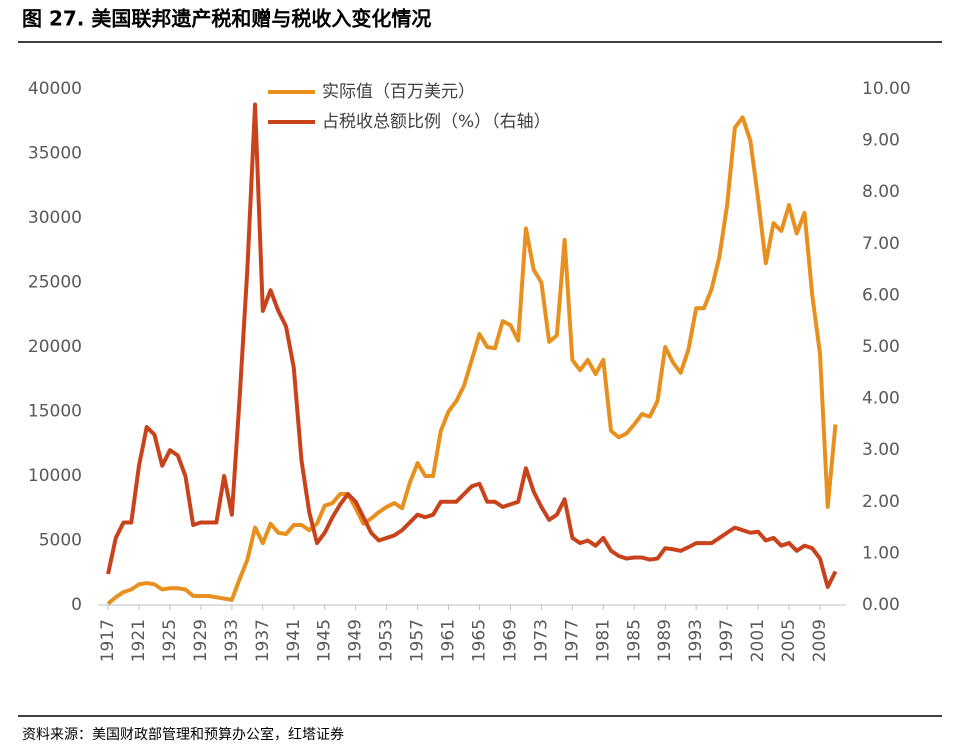  Describe the element at coordinates (436, 122) in the screenshot. I see `legend-label: 占税收总额比例（%）（右轴）` at that location.